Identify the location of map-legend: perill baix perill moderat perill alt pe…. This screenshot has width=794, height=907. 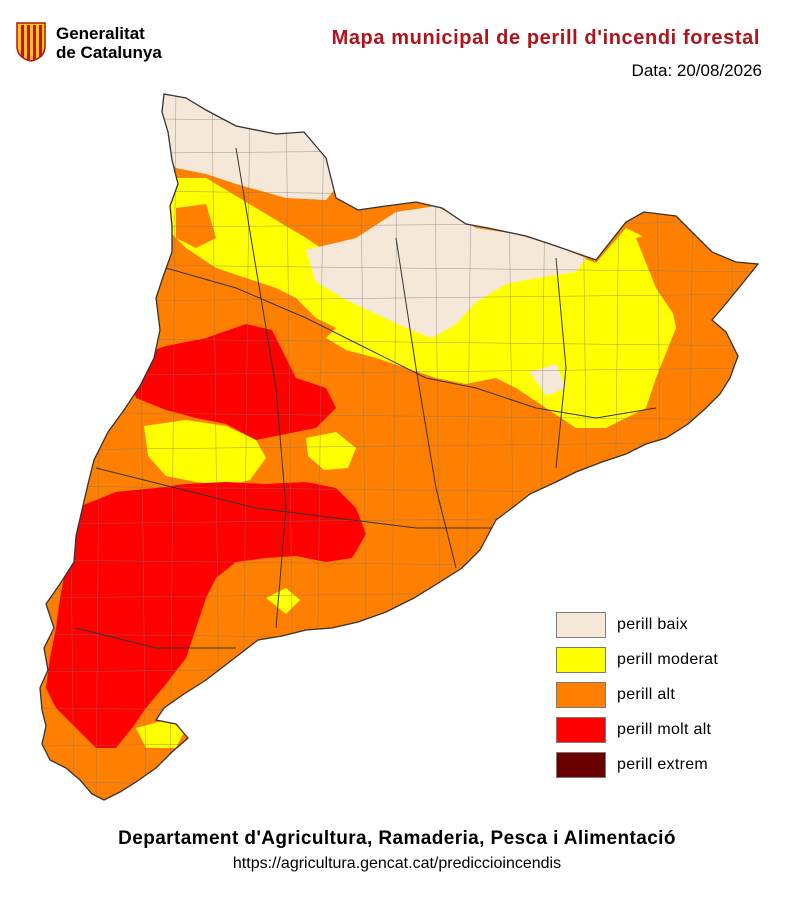
(671, 699).